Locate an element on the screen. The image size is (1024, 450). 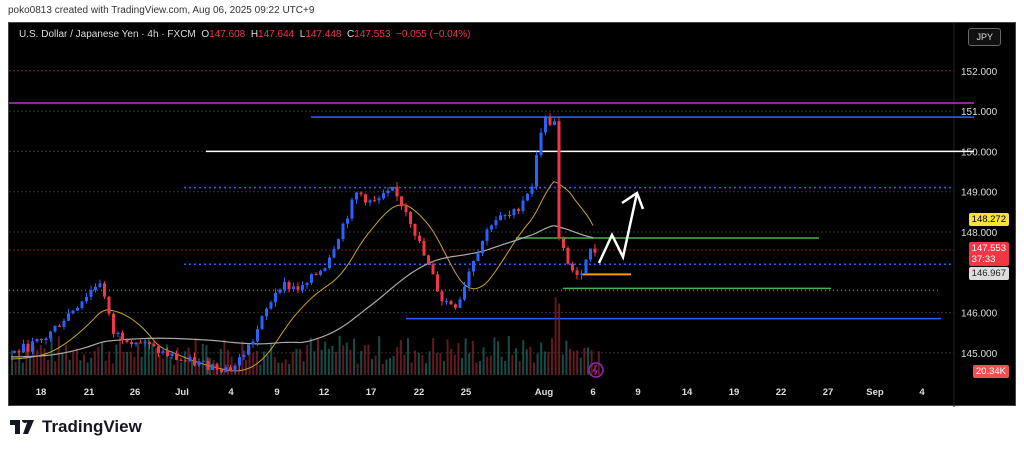
time-axis-label: 18 is located at coordinates (41, 392).